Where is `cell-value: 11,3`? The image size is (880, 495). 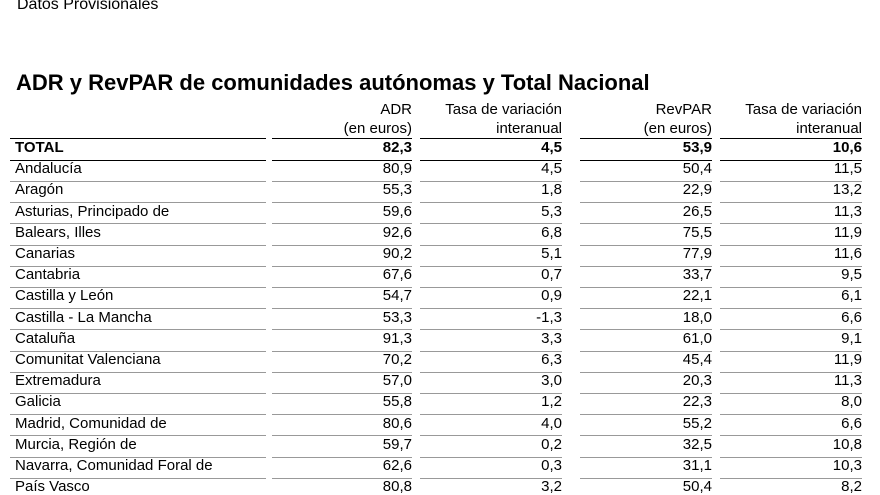
cell-value: 11,3 is located at coordinates (847, 211).